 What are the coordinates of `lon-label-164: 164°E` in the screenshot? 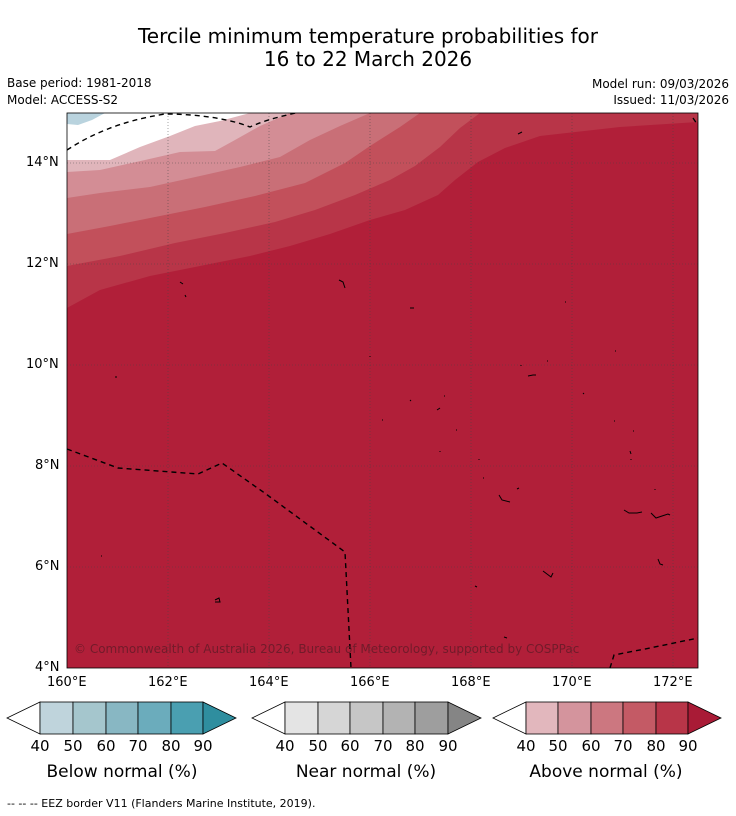 It's located at (269, 682).